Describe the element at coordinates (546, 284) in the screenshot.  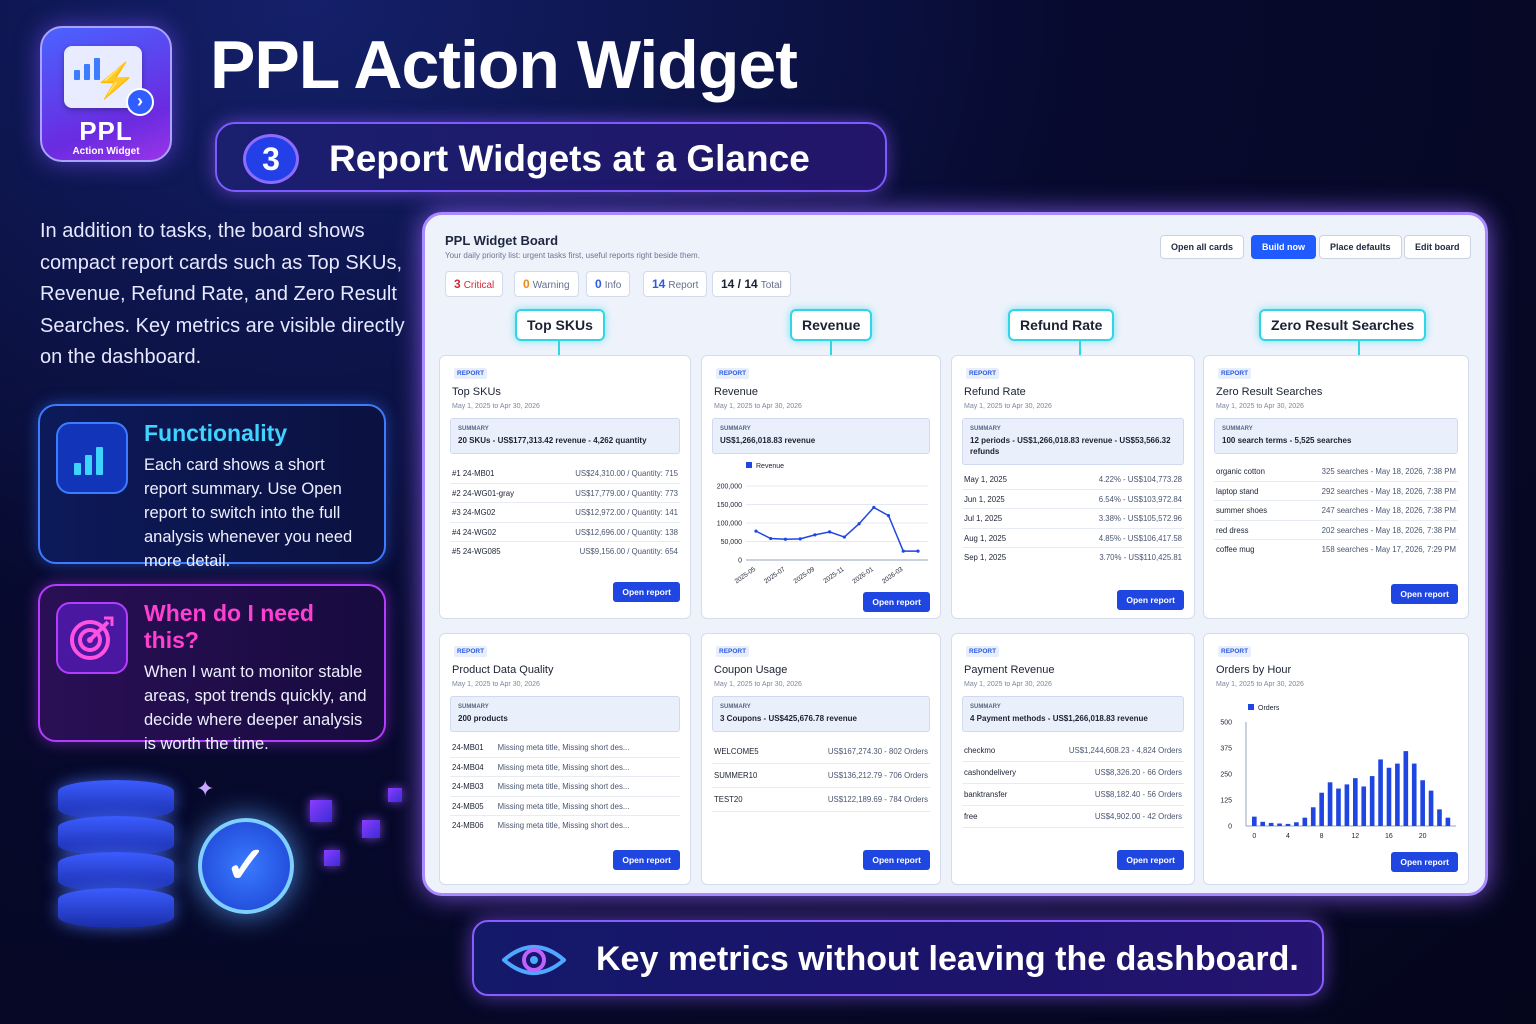
I see `chip-warning: 0 Warning` at that location.